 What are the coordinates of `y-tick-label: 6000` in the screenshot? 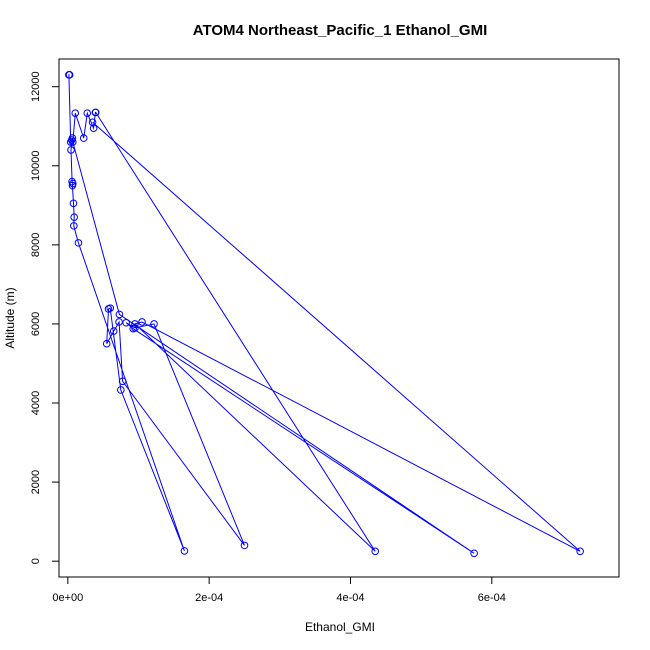 It's located at (36, 324).